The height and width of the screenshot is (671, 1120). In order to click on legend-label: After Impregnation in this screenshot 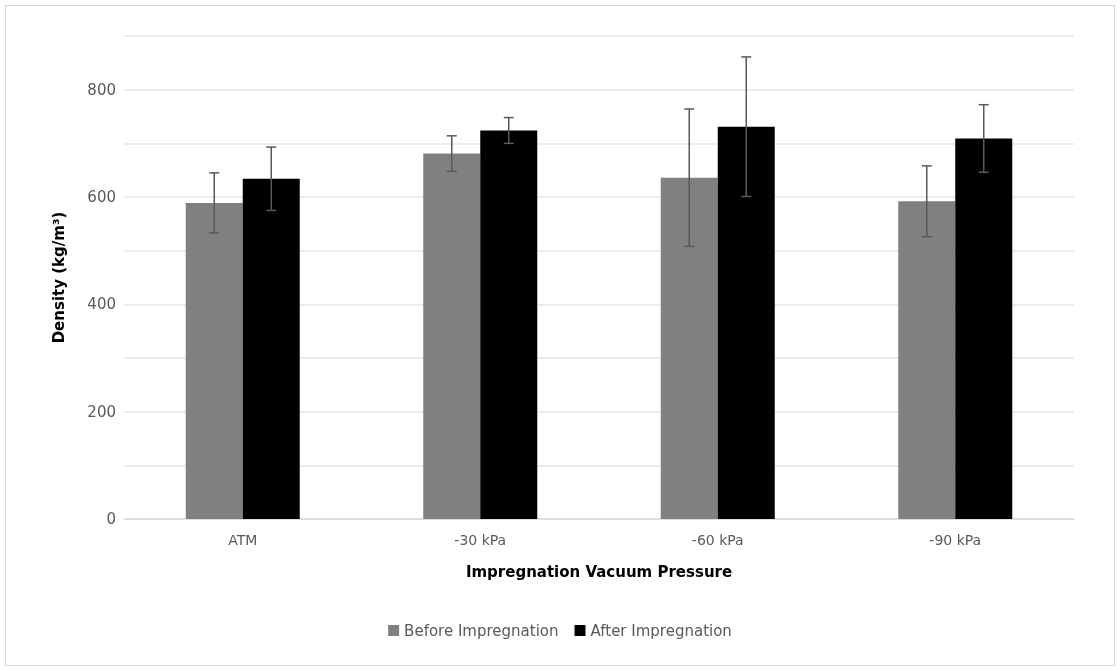, I will do `click(661, 630)`.